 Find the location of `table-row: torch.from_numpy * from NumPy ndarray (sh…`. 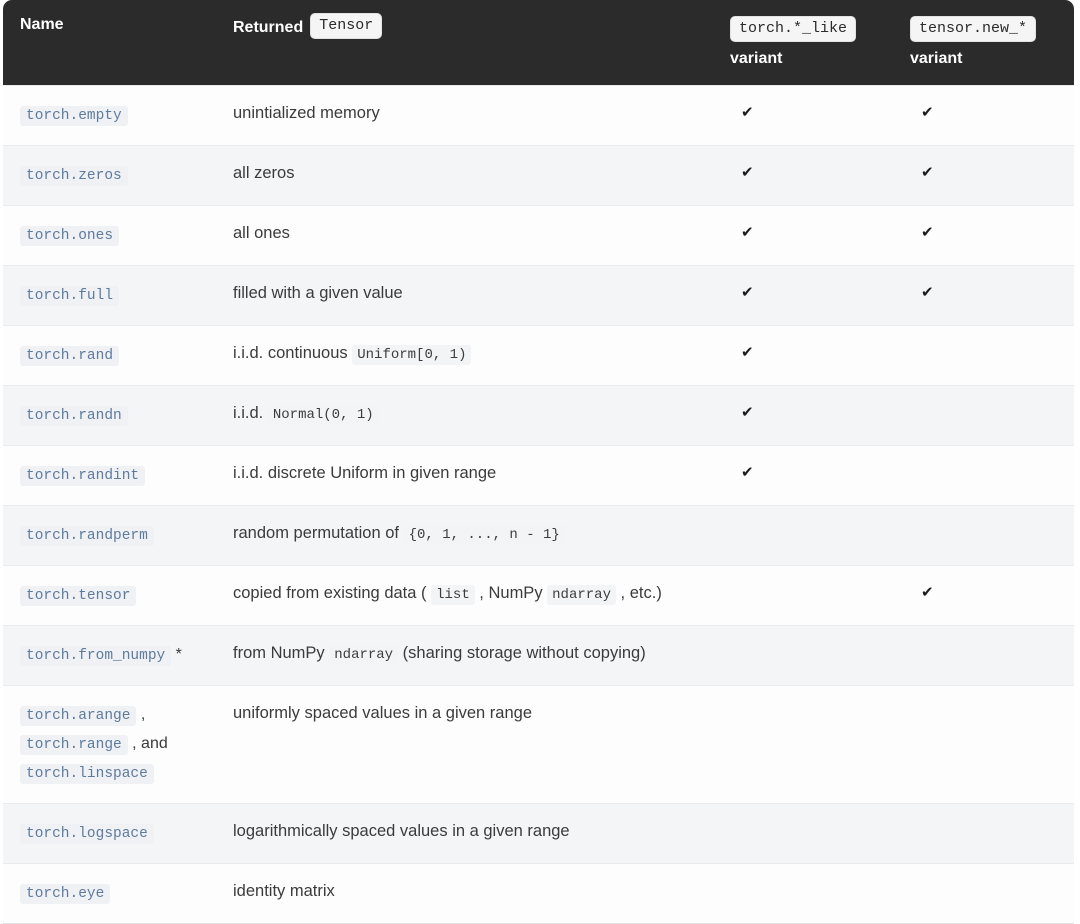

table-row: torch.from_numpy * from NumPy ndarray (sh… is located at coordinates (538, 654).